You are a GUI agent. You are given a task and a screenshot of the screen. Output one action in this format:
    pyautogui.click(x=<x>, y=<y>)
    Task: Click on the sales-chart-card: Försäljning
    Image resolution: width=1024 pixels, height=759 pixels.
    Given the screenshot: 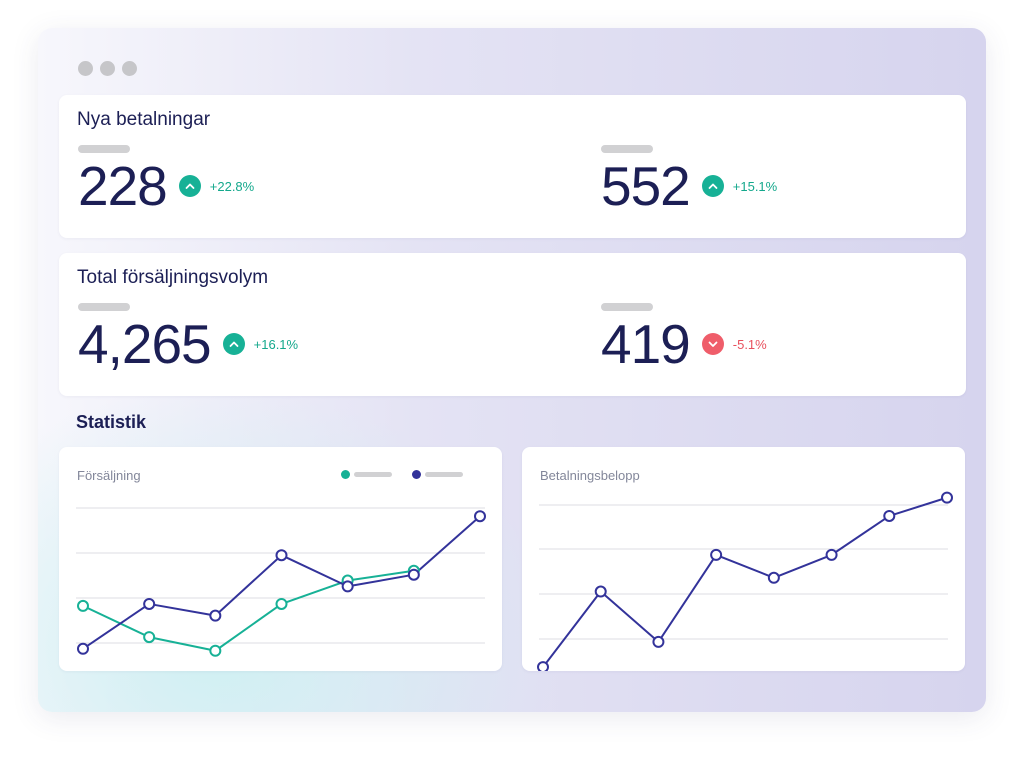 What is the action you would take?
    pyautogui.click(x=280, y=559)
    